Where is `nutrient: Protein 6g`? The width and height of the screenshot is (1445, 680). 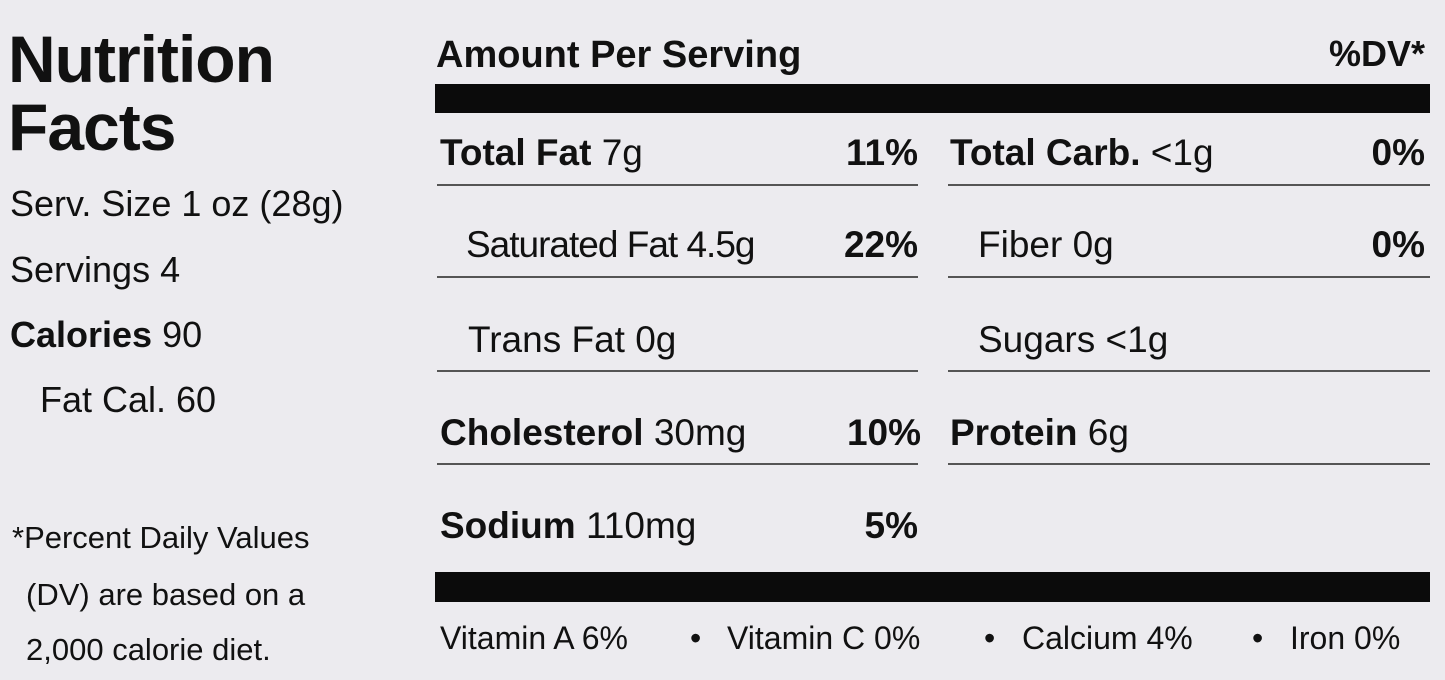 nutrient: Protein 6g is located at coordinates (1039, 432).